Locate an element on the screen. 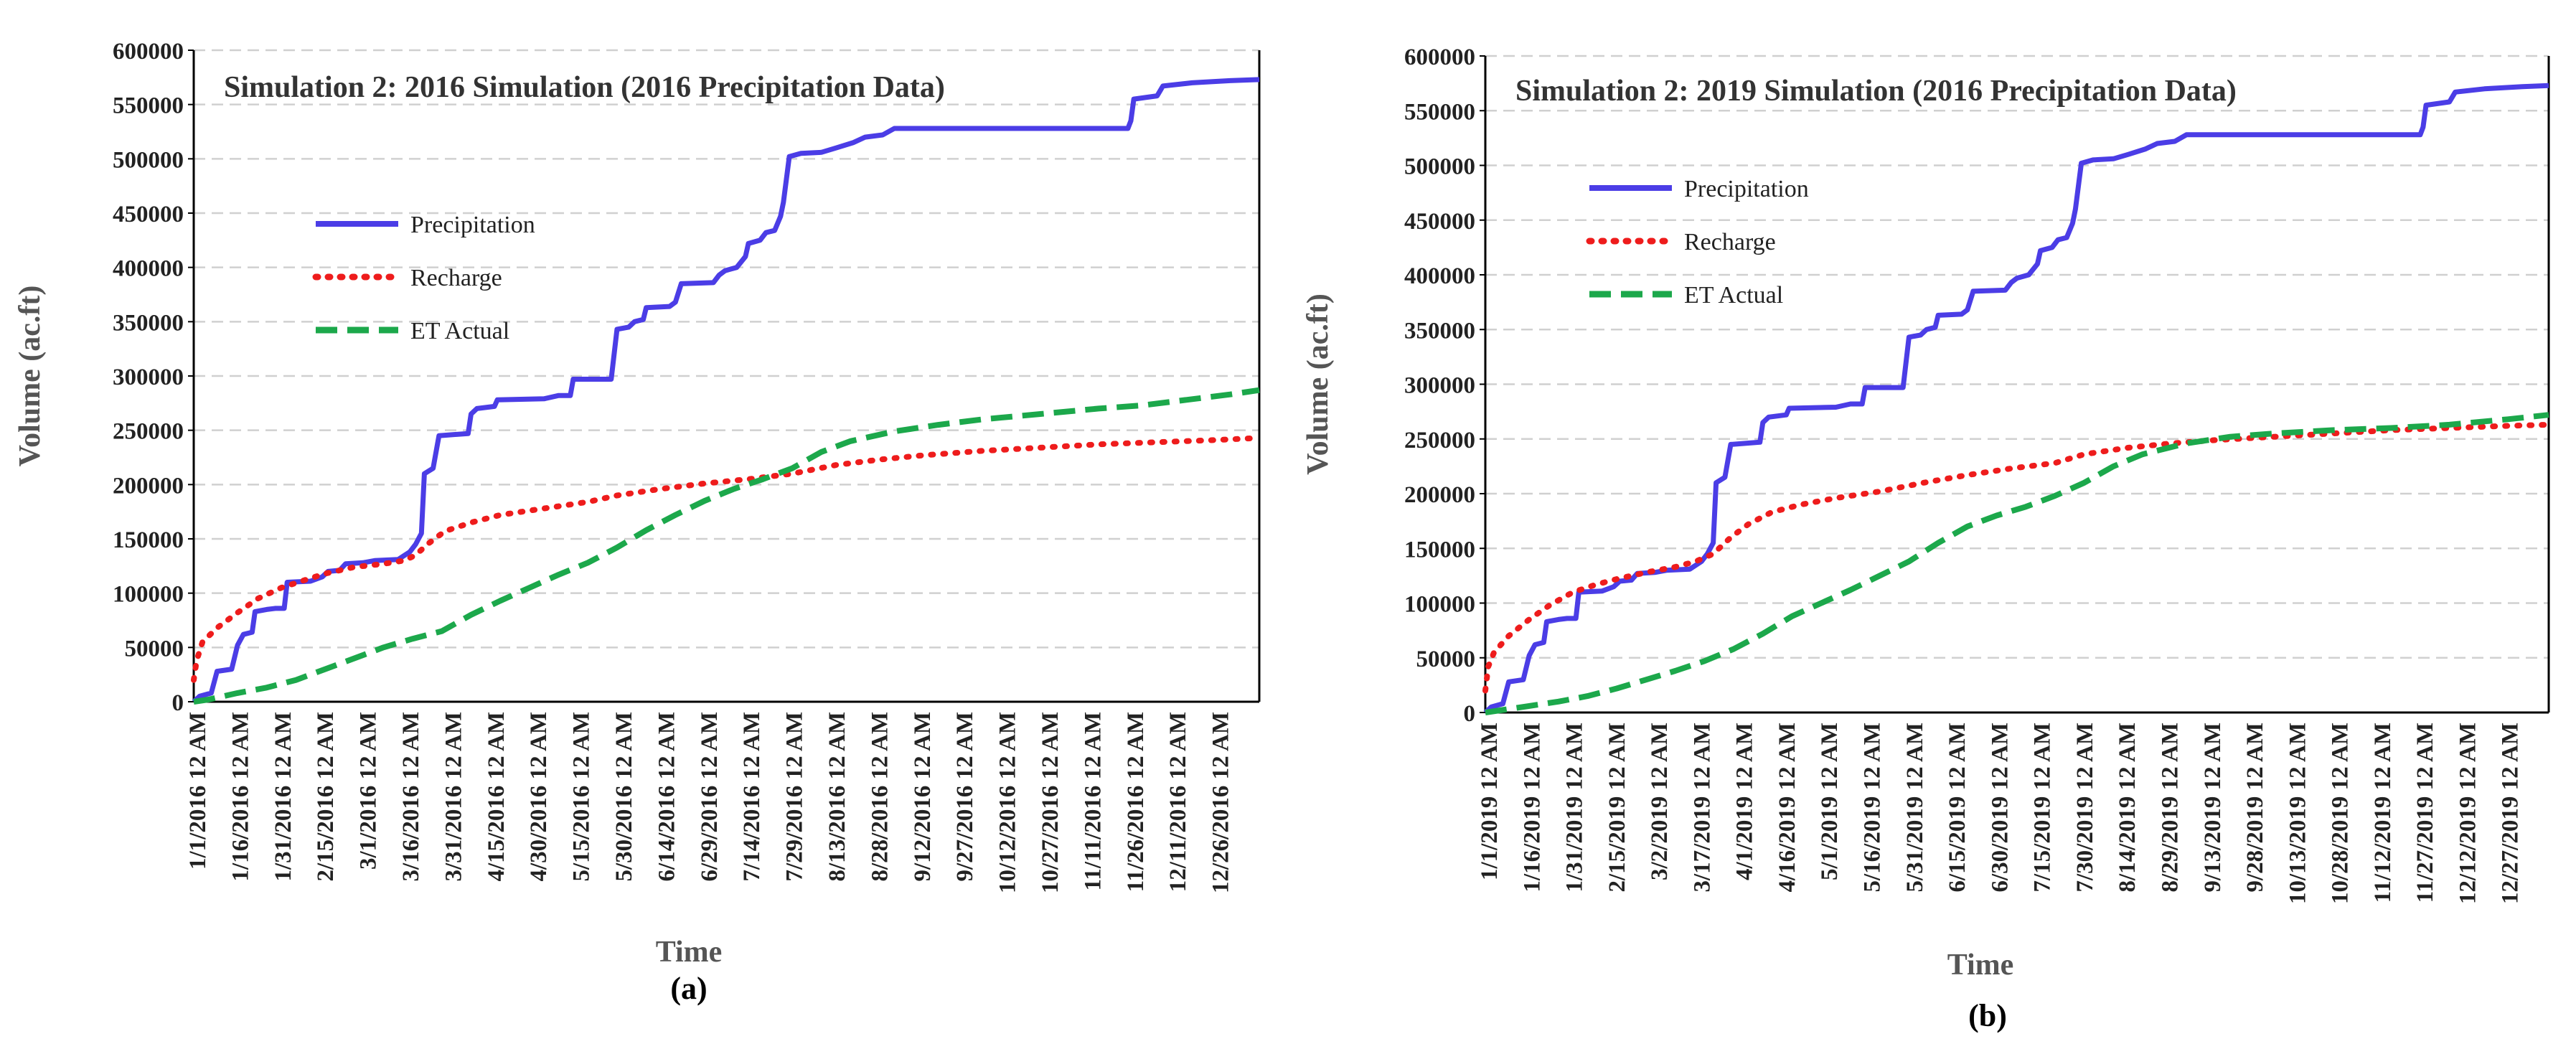 Image resolution: width=2576 pixels, height=1044 pixels. x-tick-label: 12/11/2016 12 AM is located at coordinates (1178, 802).